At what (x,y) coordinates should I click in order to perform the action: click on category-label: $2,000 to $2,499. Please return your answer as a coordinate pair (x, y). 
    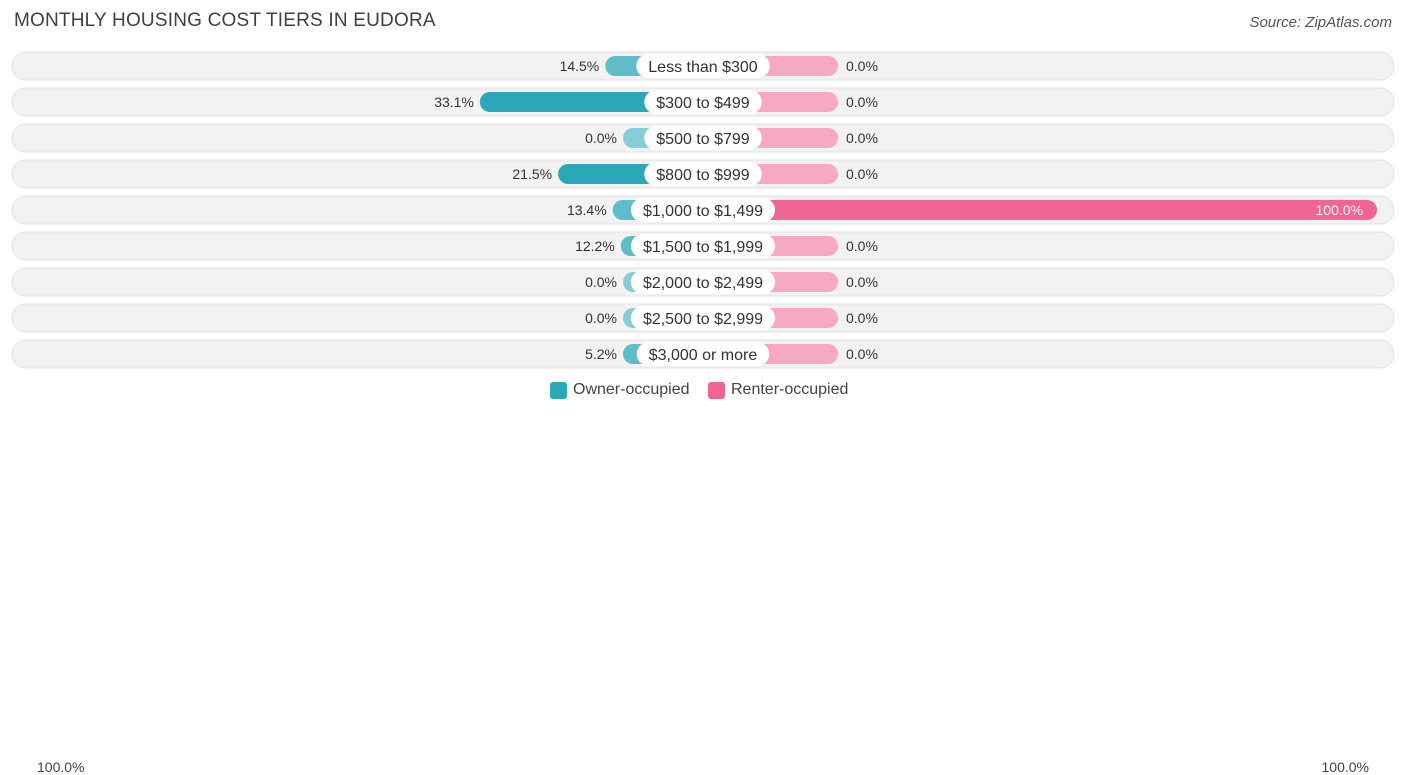
    Looking at the image, I should click on (703, 283).